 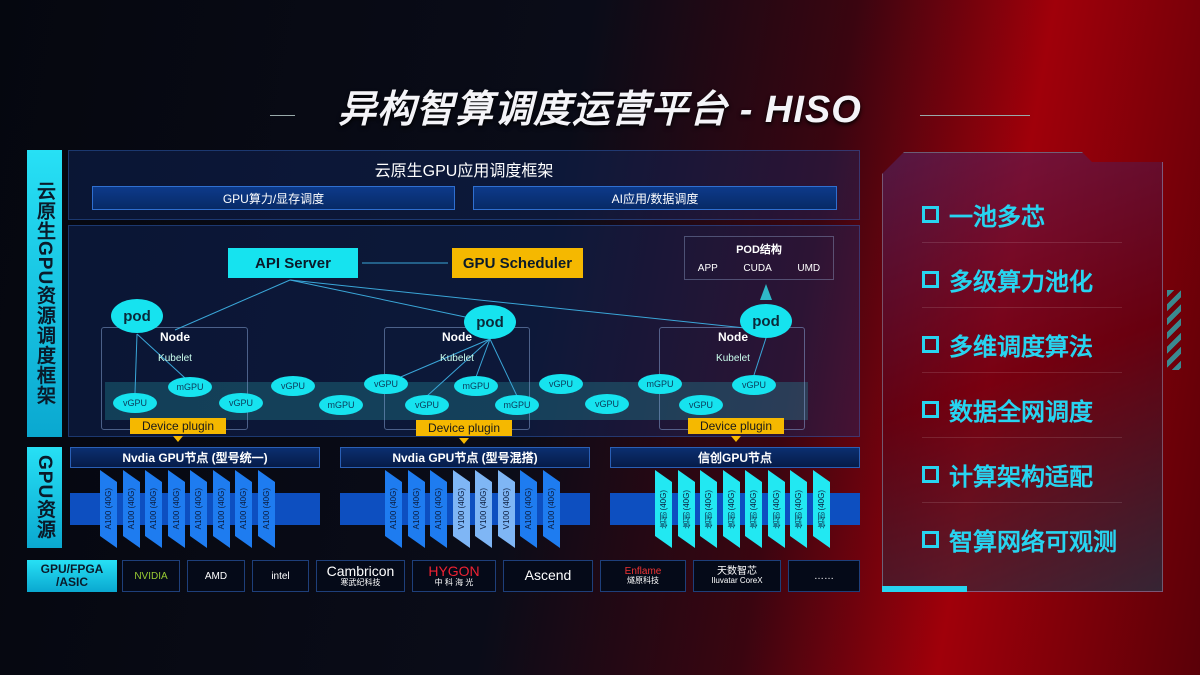 What do you see at coordinates (216, 576) in the screenshot?
I see `vendor-logo-amd: AMD` at bounding box center [216, 576].